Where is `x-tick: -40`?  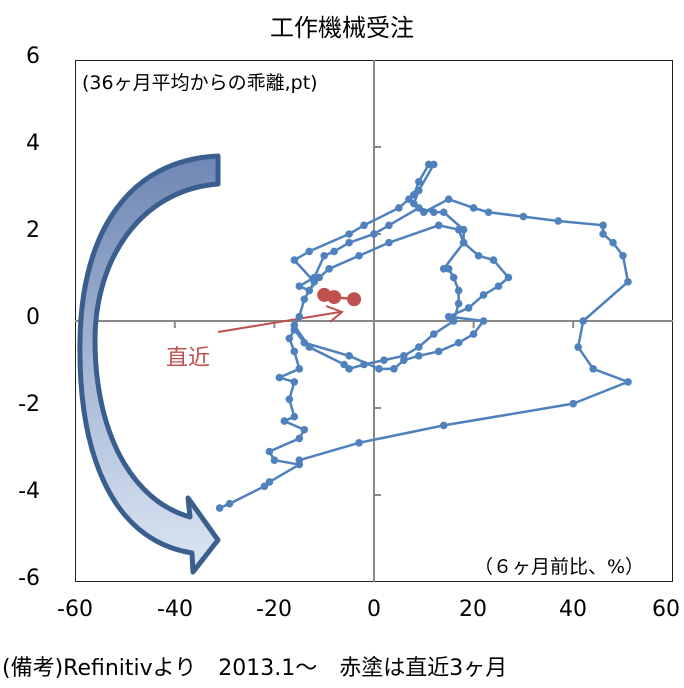 x-tick: -40 is located at coordinates (175, 609).